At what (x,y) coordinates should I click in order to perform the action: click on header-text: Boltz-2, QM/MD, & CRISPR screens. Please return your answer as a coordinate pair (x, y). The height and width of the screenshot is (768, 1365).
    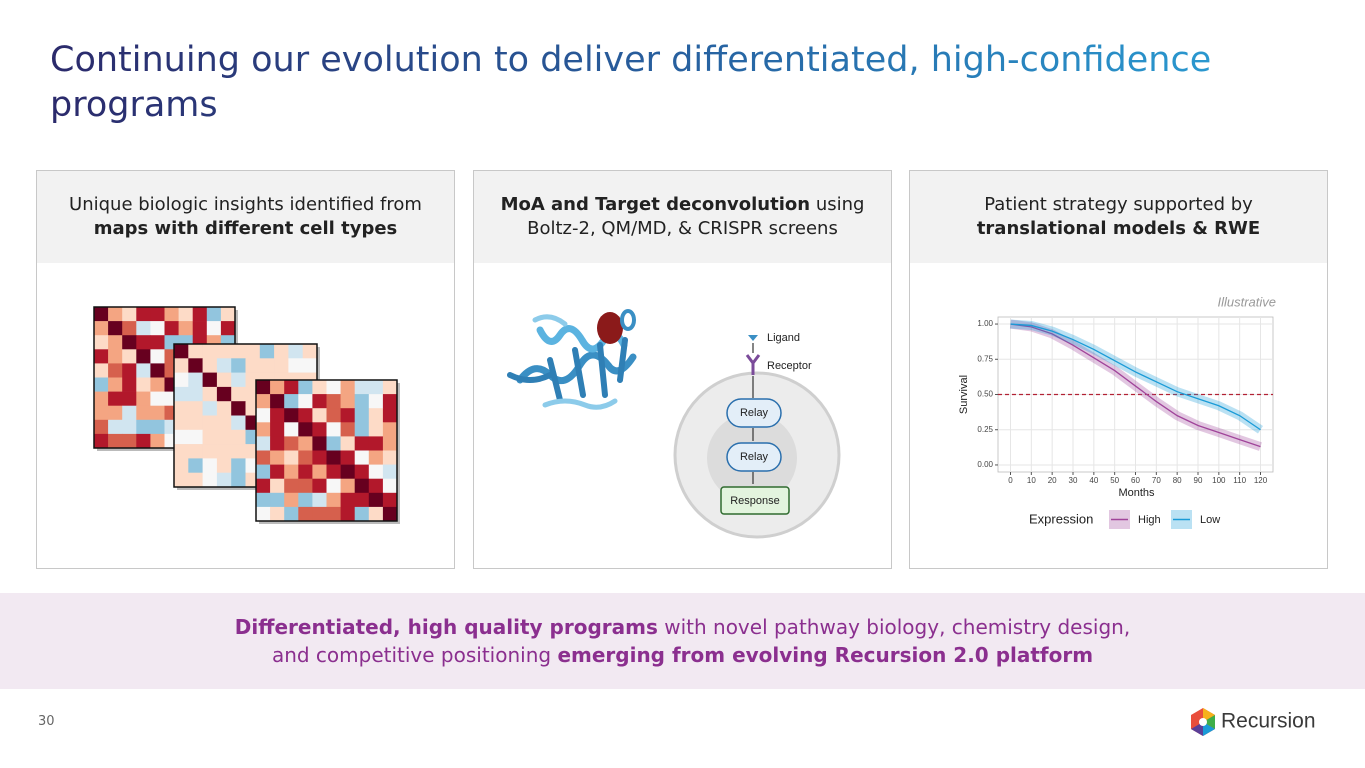
    Looking at the image, I should click on (682, 228).